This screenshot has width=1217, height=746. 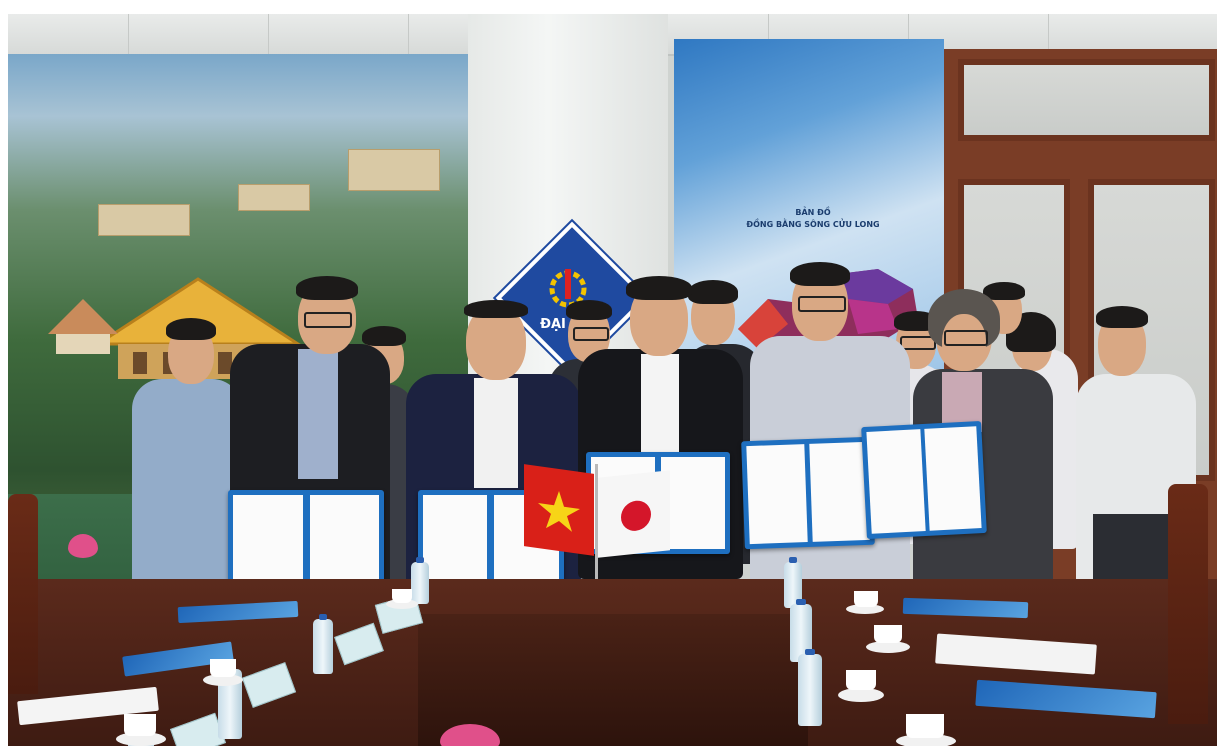 I want to click on japan-flag, so click(x=634, y=514).